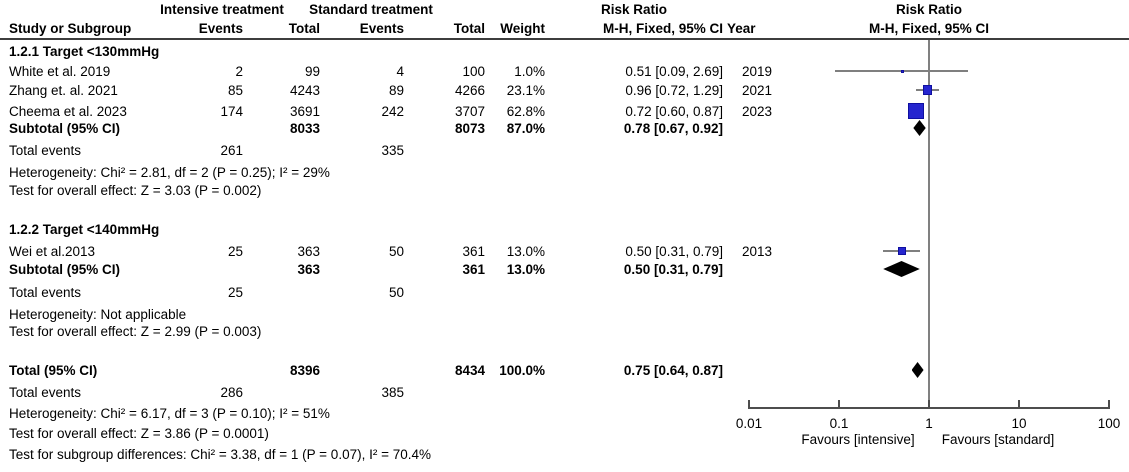 This screenshot has height=472, width=1129. I want to click on total-intensive: 363, so click(308, 251).